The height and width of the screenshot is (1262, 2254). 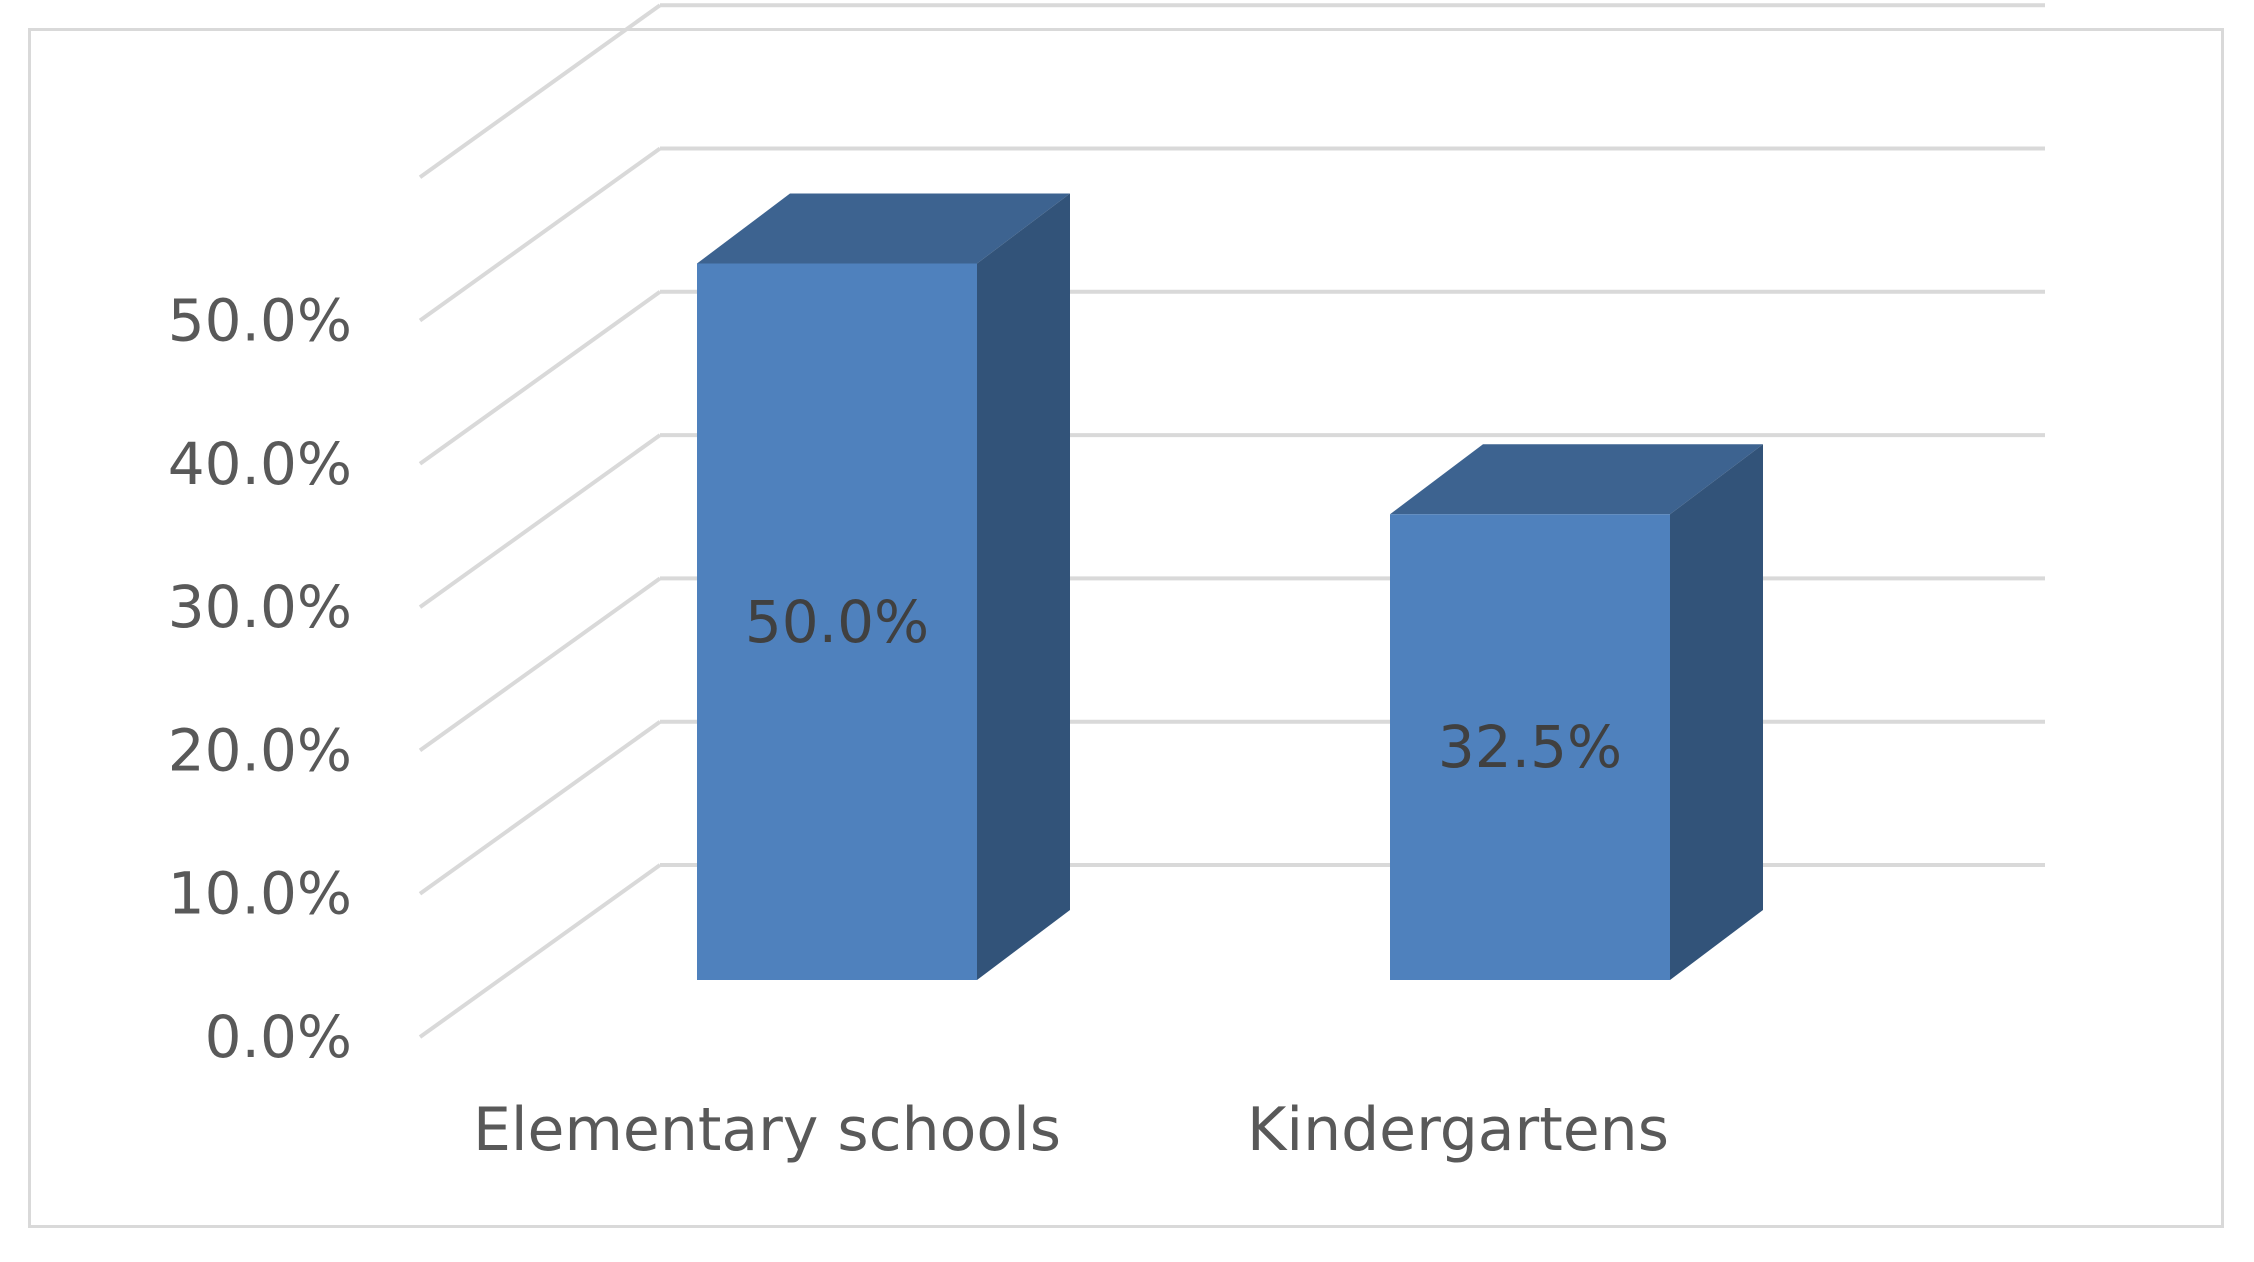 What do you see at coordinates (260, 750) in the screenshot?
I see `y-tick-label: 20.0%` at bounding box center [260, 750].